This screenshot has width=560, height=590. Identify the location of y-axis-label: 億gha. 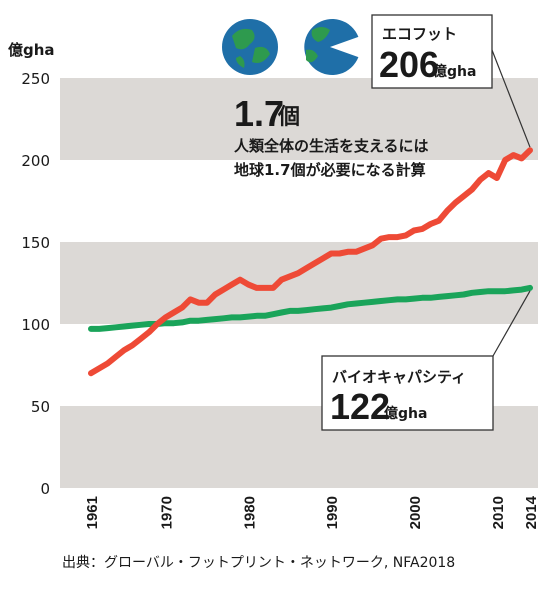
(31, 50).